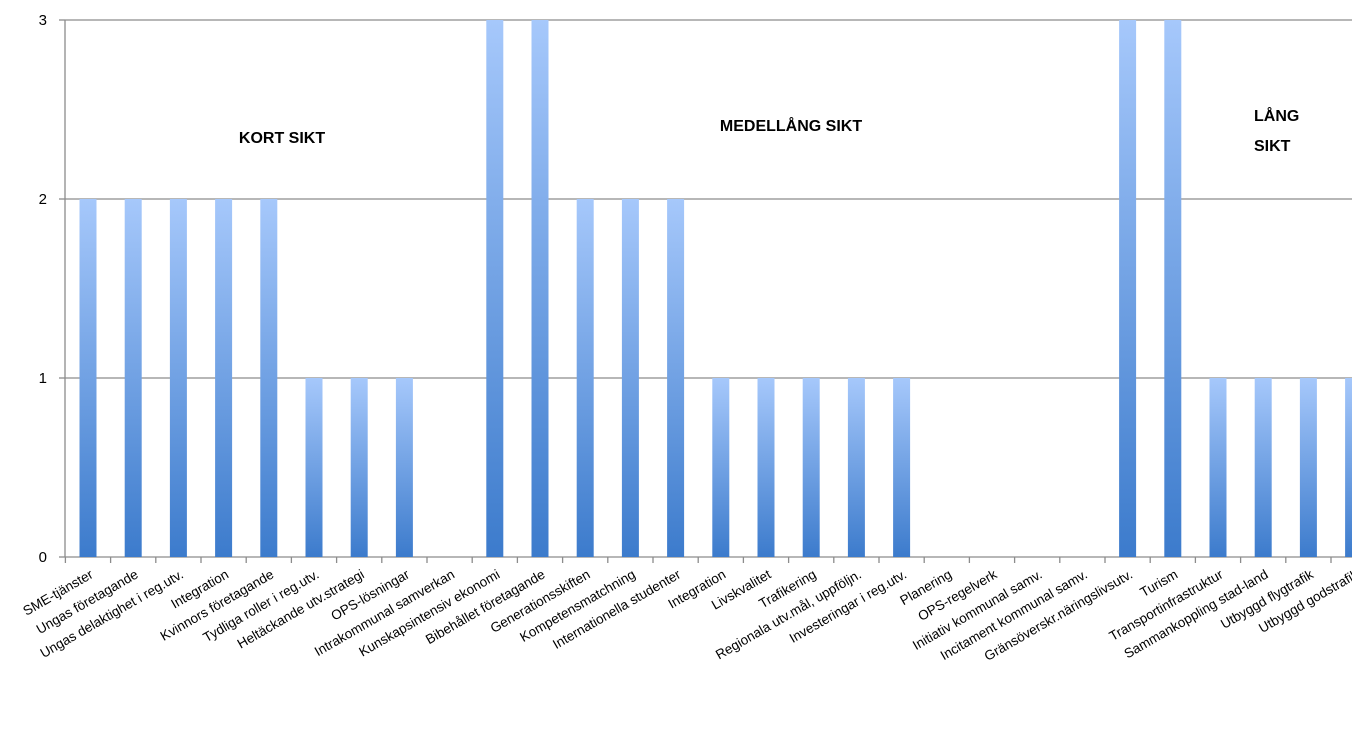 The width and height of the screenshot is (1352, 742). Describe the element at coordinates (1272, 146) in the screenshot. I see `annotation-lang-sikt-line2: SIKT` at that location.